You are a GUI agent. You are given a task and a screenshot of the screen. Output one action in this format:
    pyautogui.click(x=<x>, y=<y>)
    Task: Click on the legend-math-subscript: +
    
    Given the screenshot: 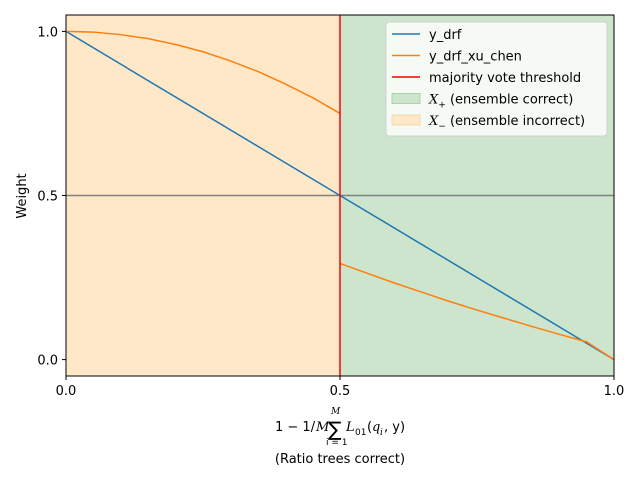 What is the action you would take?
    pyautogui.click(x=442, y=106)
    